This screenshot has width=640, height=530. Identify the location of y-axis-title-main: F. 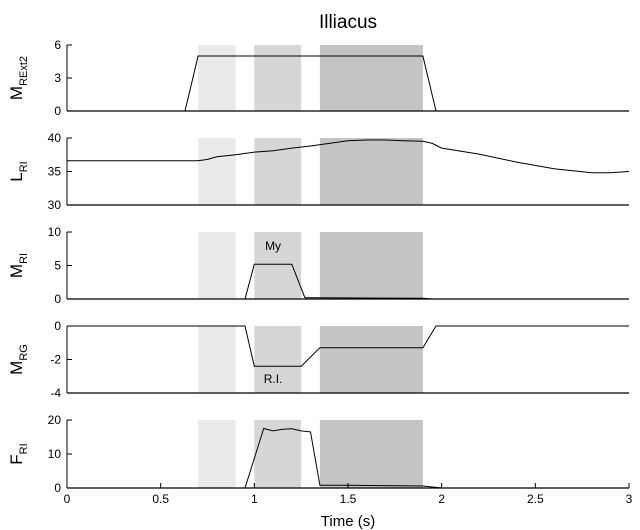
(16, 459).